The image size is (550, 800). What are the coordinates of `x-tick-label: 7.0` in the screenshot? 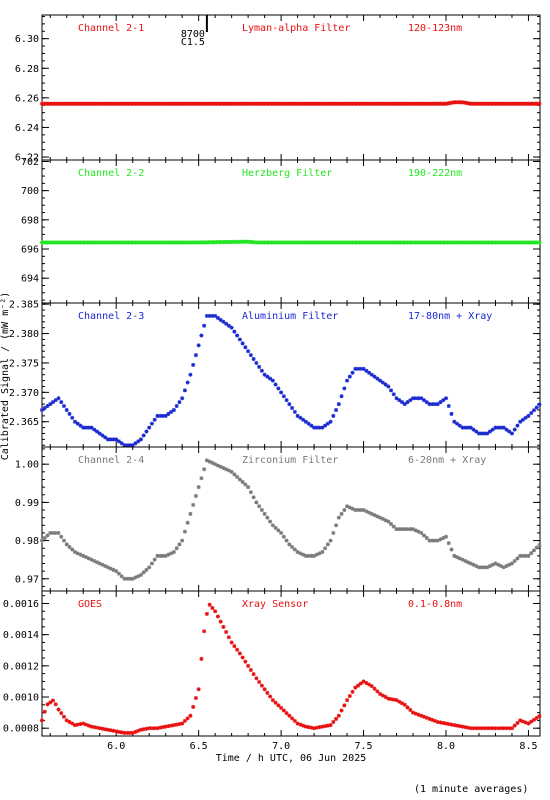 It's located at (281, 746).